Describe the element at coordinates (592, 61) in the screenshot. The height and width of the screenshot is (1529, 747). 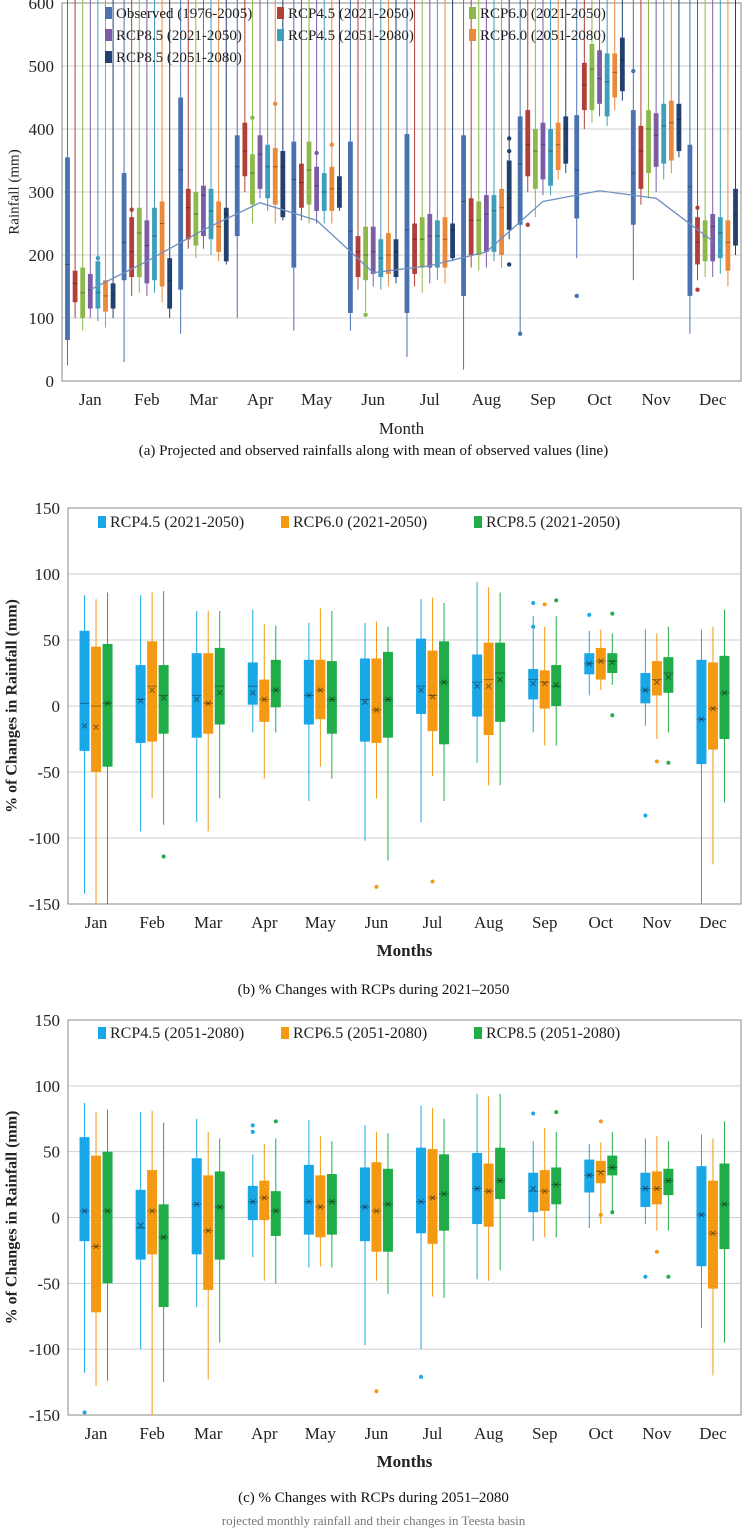
I see `box-rcp60a-oct` at that location.